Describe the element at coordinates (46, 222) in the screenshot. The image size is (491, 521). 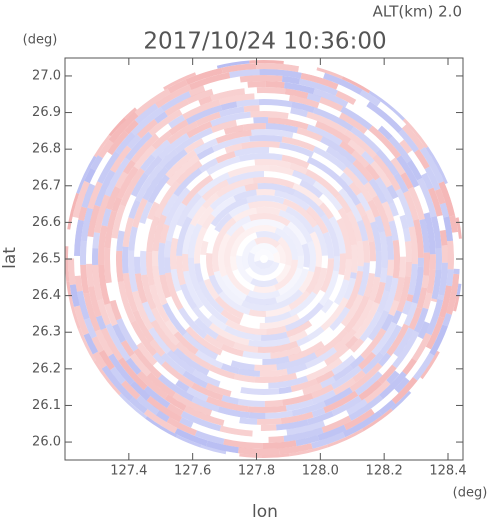
I see `y-tick-label: 26.6` at that location.